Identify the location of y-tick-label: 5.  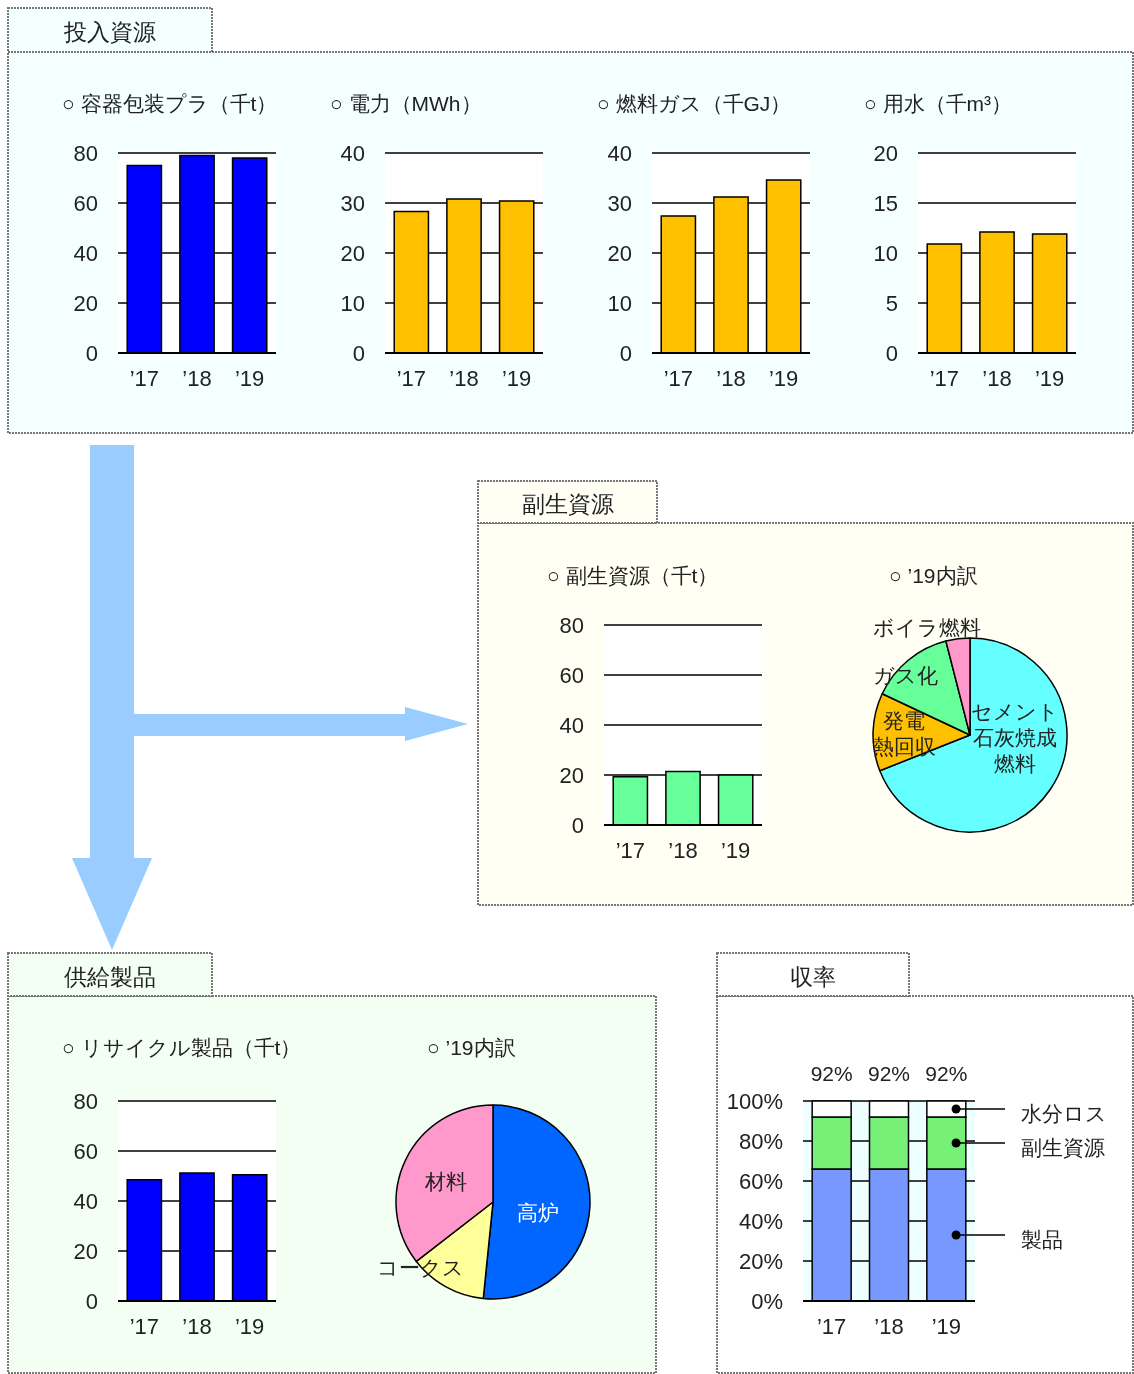
(891, 303).